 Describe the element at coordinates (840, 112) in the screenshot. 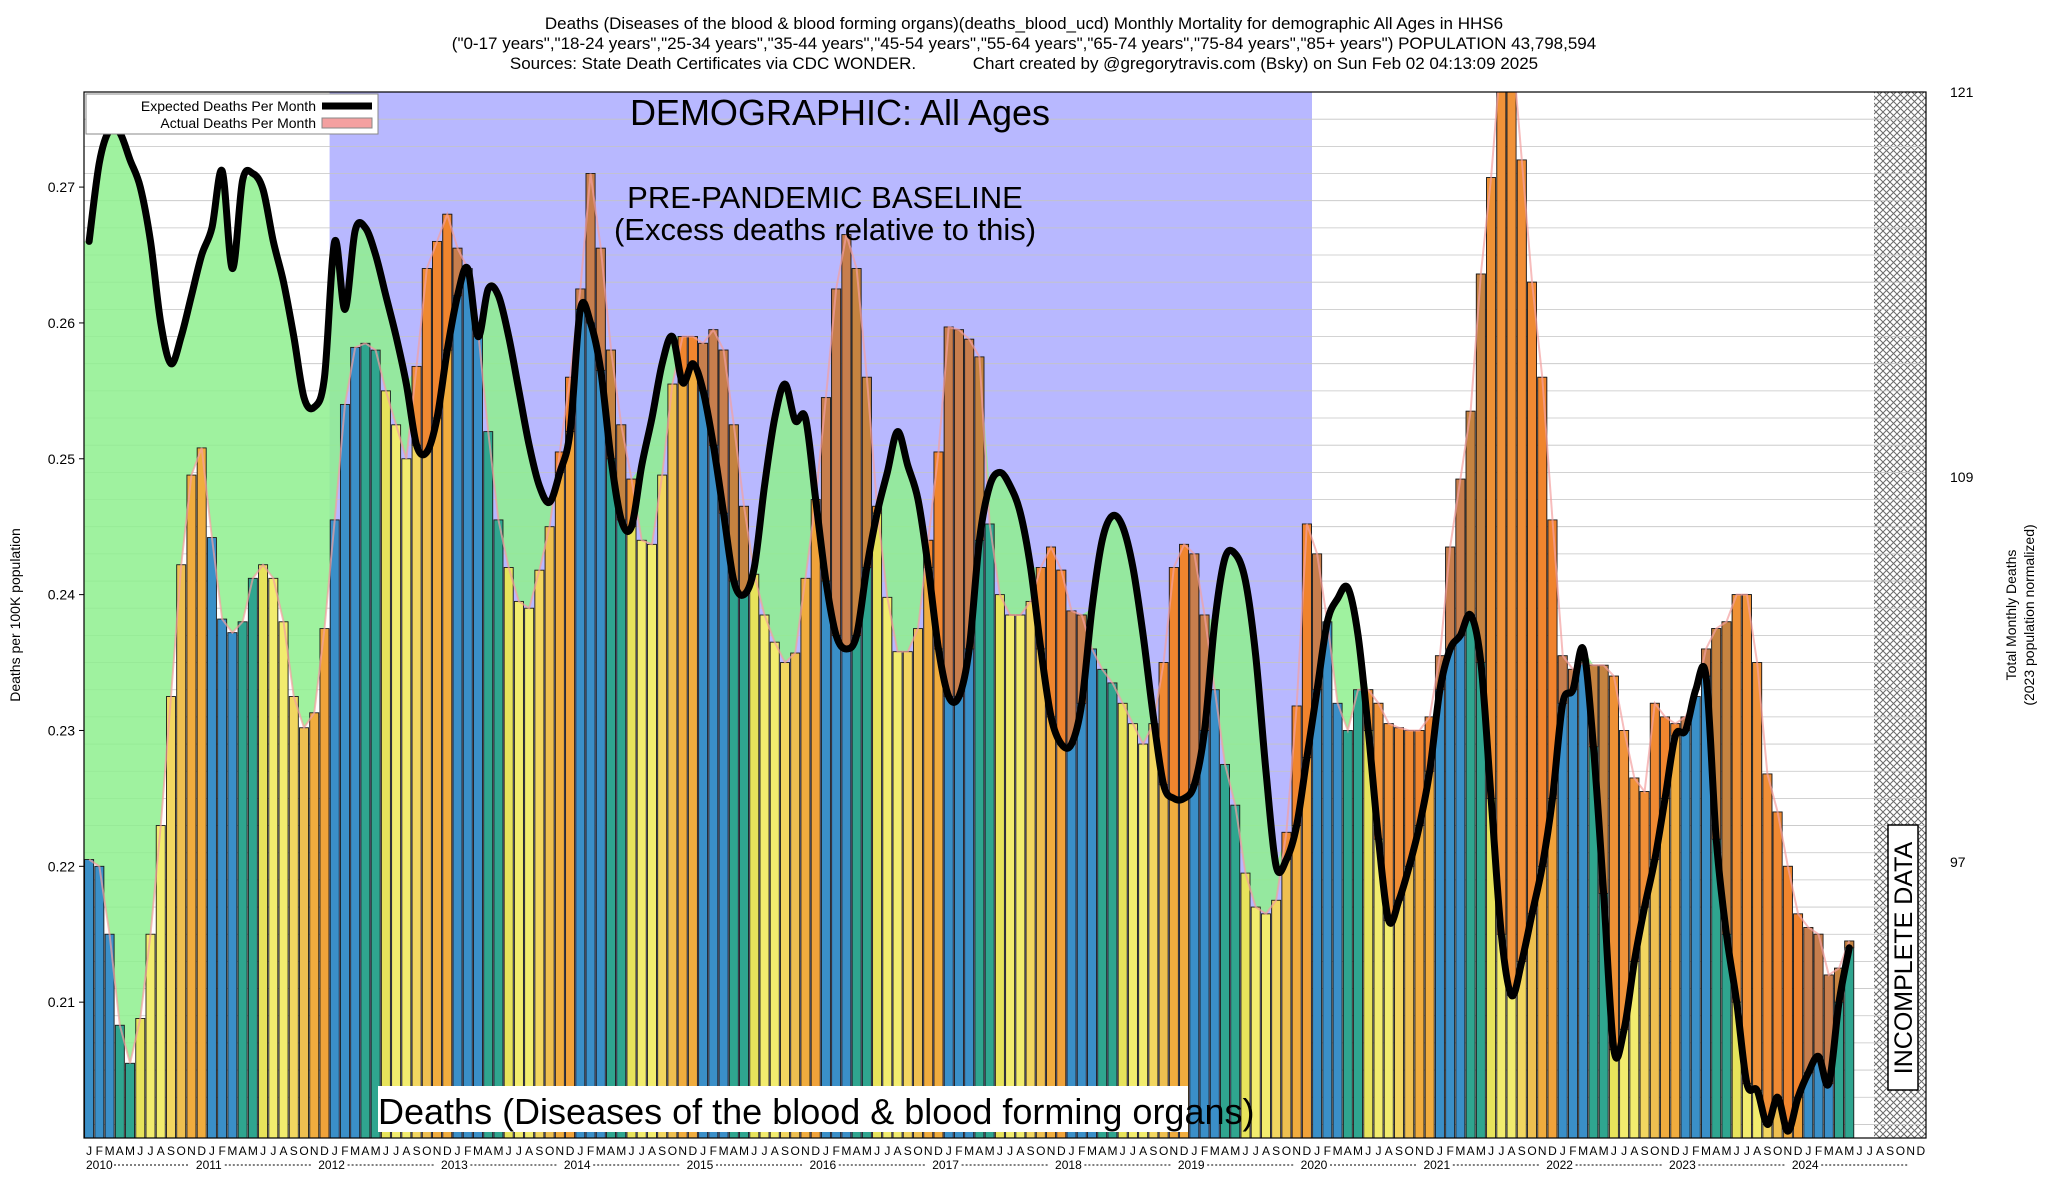

I see `chart-title: DEMOGRAPHIC: All Ages` at that location.